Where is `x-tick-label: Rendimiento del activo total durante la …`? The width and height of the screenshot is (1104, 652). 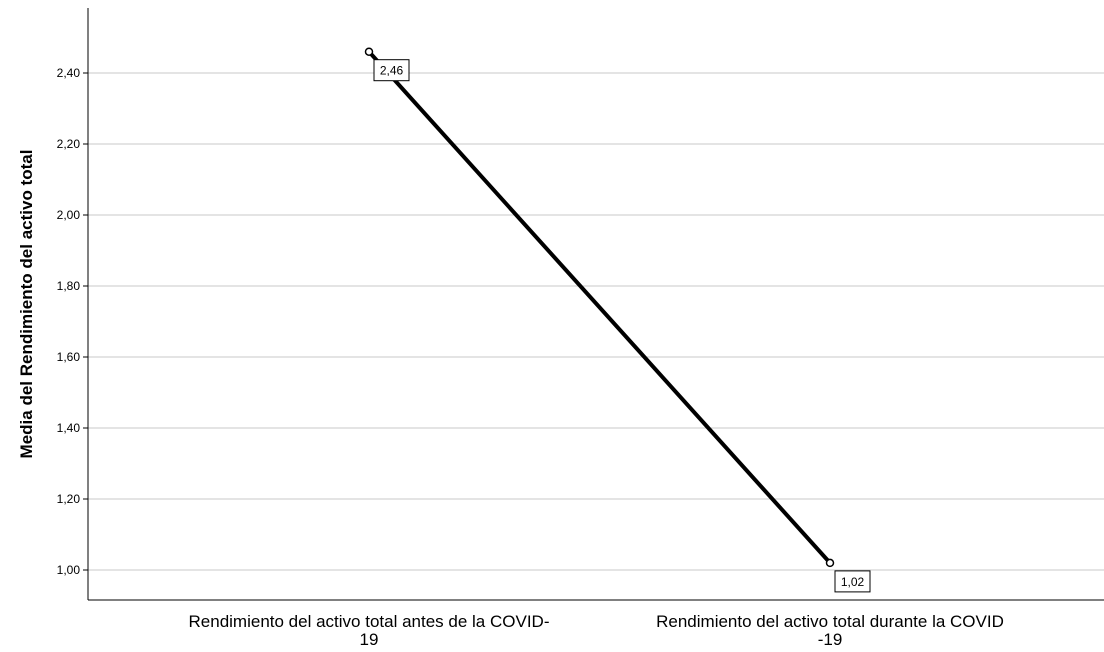 x-tick-label: Rendimiento del activo total durante la … is located at coordinates (830, 630).